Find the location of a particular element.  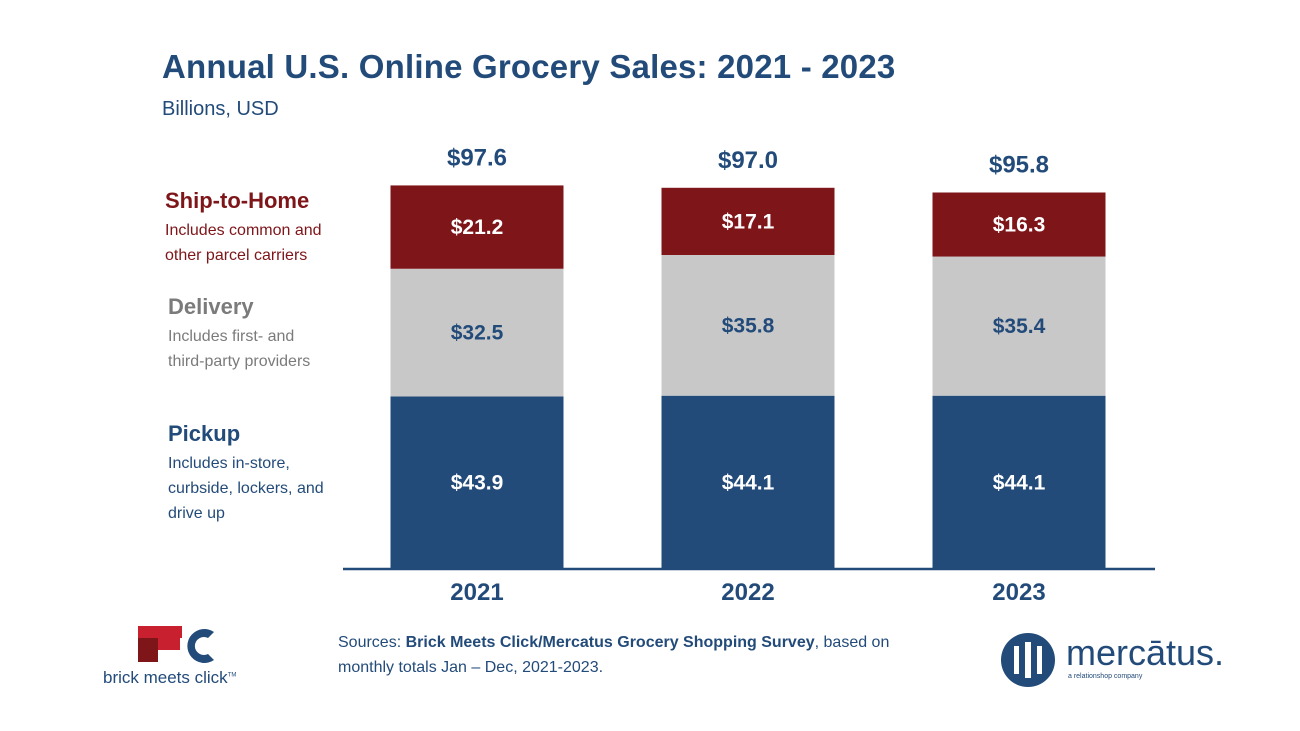

legend-delivery-desc-line1: Includes first- and is located at coordinates (231, 336).